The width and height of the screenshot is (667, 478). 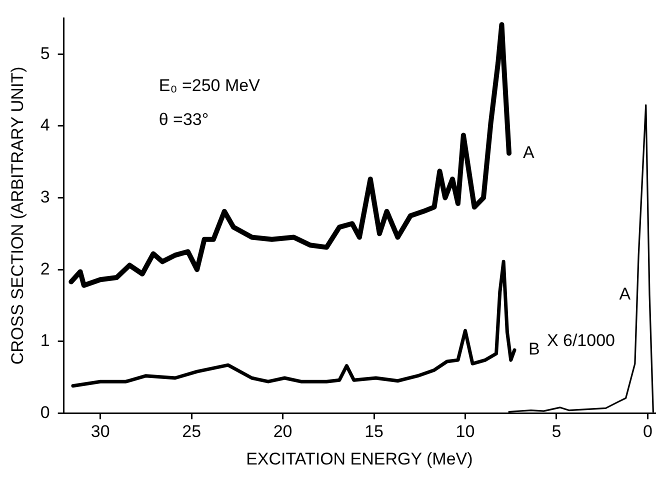 I want to click on y-axis-title: CROSS SECTION (ARBITRARY UNIT), so click(x=17, y=215).